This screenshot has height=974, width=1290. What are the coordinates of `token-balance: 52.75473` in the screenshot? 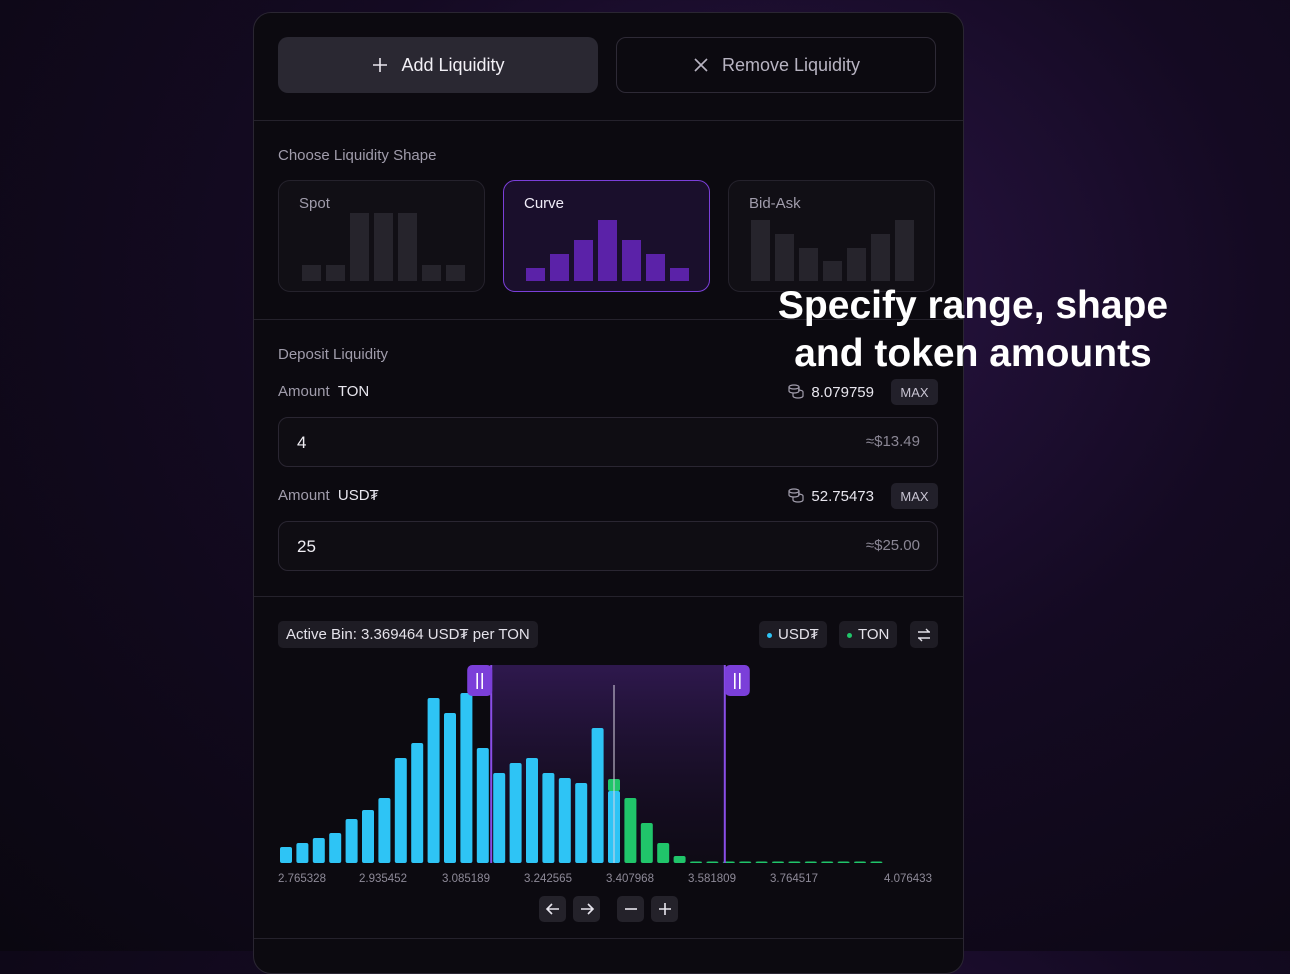 It's located at (842, 496).